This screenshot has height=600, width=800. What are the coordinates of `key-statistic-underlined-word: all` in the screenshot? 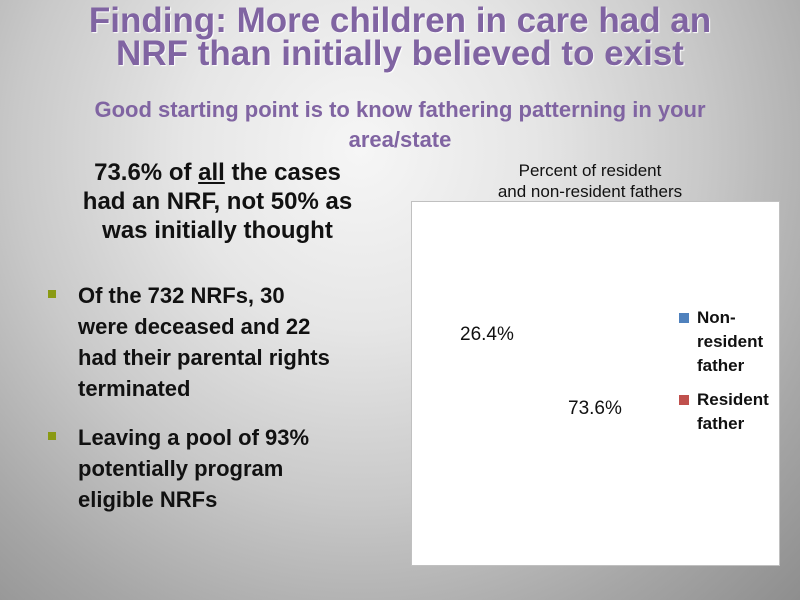 It's located at (211, 172).